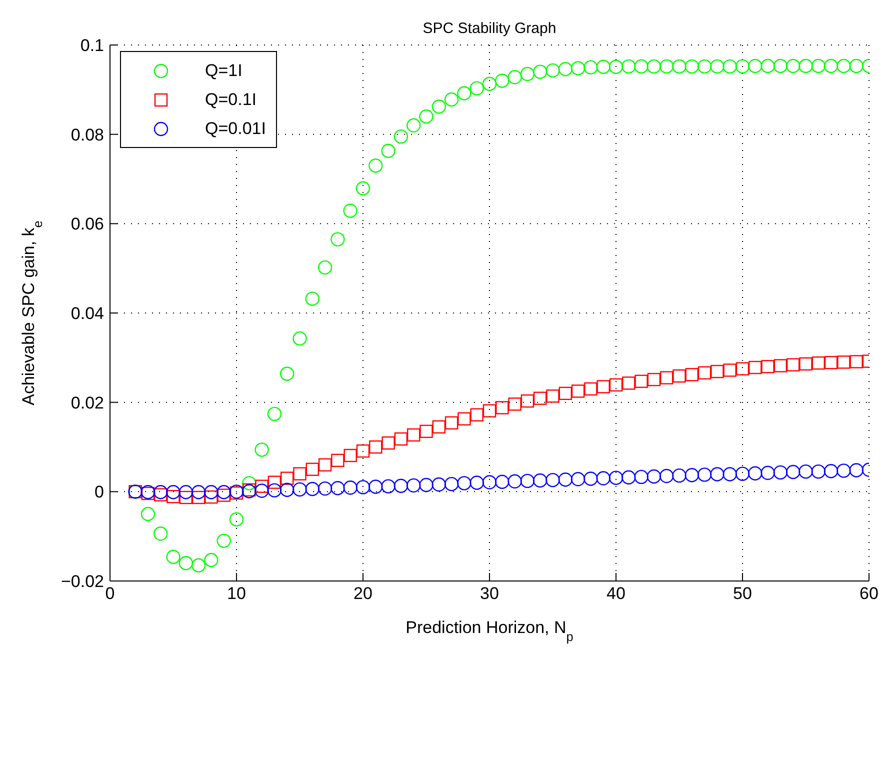 The height and width of the screenshot is (762, 889). What do you see at coordinates (490, 631) in the screenshot?
I see `x-axis-title: Prediction Horizon, N$_{p}$` at bounding box center [490, 631].